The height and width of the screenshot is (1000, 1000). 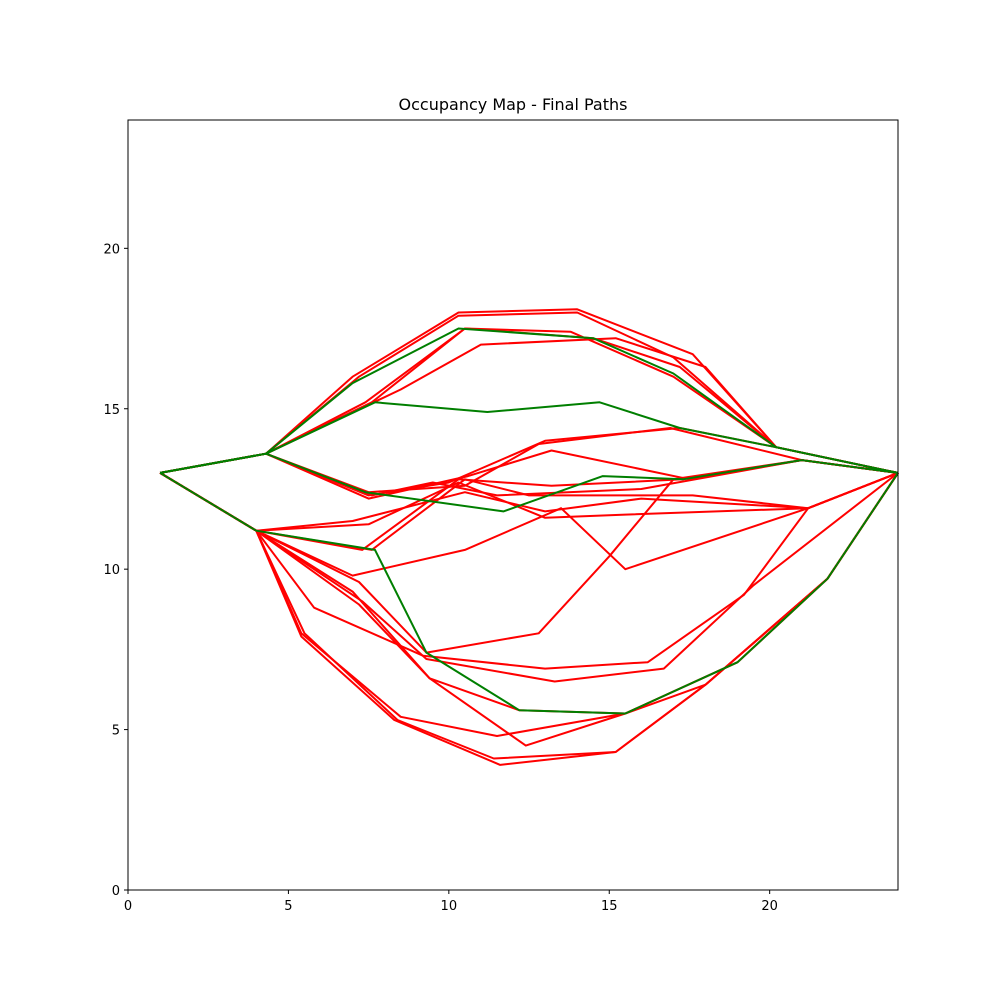 I want to click on y-tick-label: 0, so click(x=116, y=891).